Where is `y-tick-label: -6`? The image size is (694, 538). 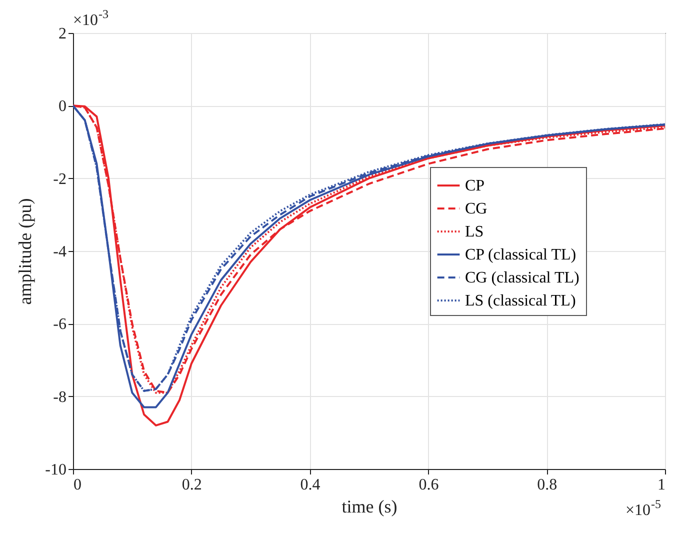
y-tick-label: -6 is located at coordinates (59, 325).